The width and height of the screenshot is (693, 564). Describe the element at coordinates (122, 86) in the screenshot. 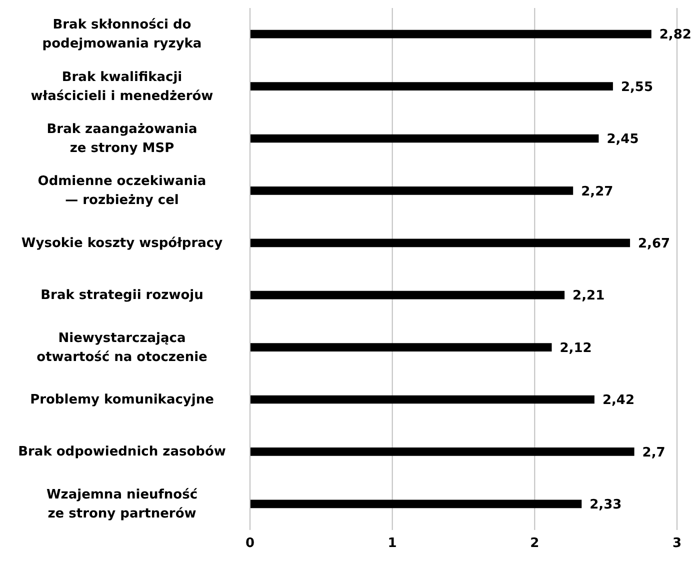

I see `y-tick-label: Brak kwalifikacji właścicieli i menedżerów` at that location.